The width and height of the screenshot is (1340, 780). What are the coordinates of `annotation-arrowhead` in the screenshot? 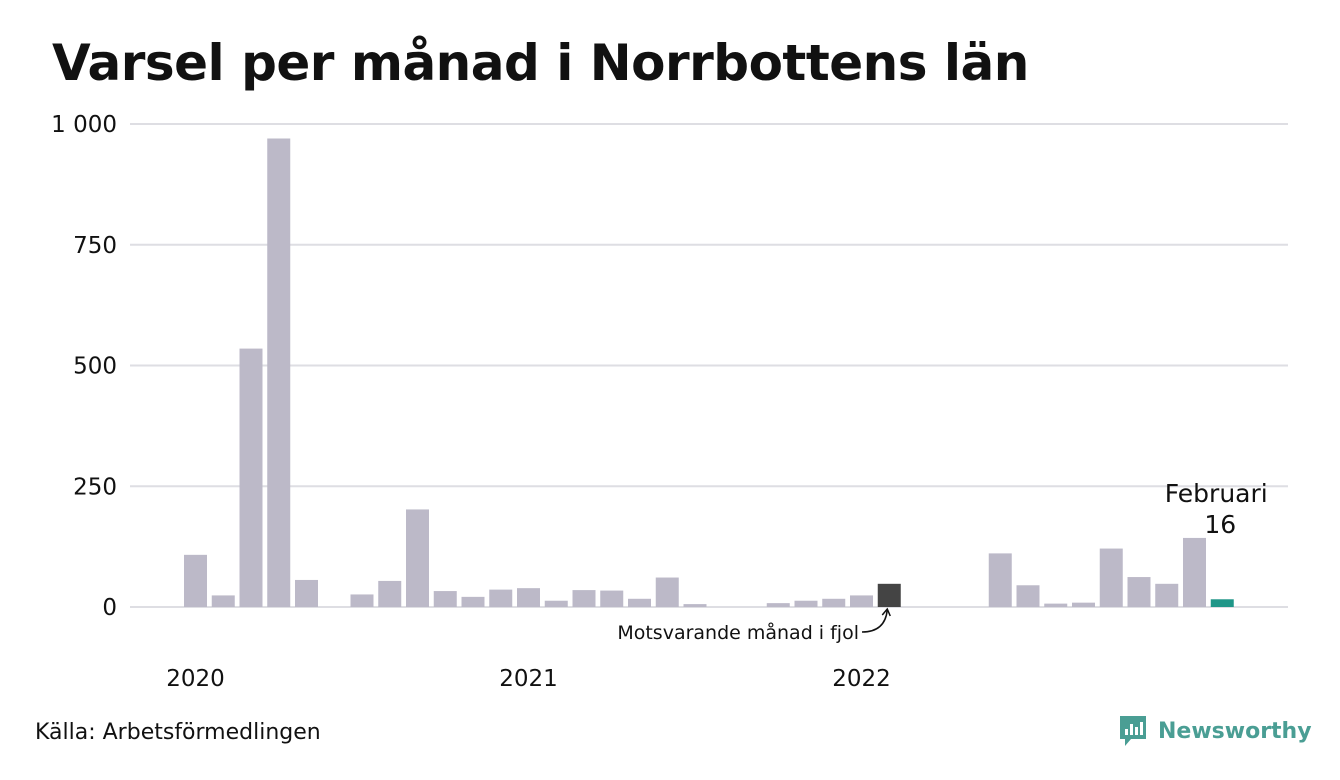 It's located at (886, 612).